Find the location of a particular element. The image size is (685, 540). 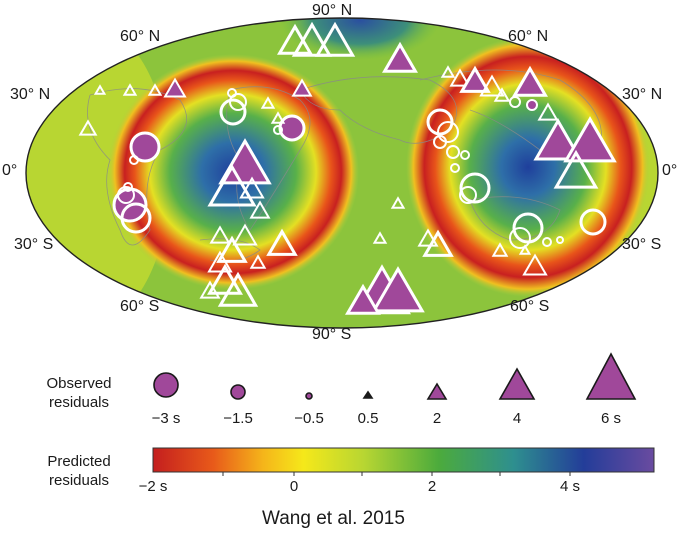

colorbar-label-2: 2 is located at coordinates (432, 486).